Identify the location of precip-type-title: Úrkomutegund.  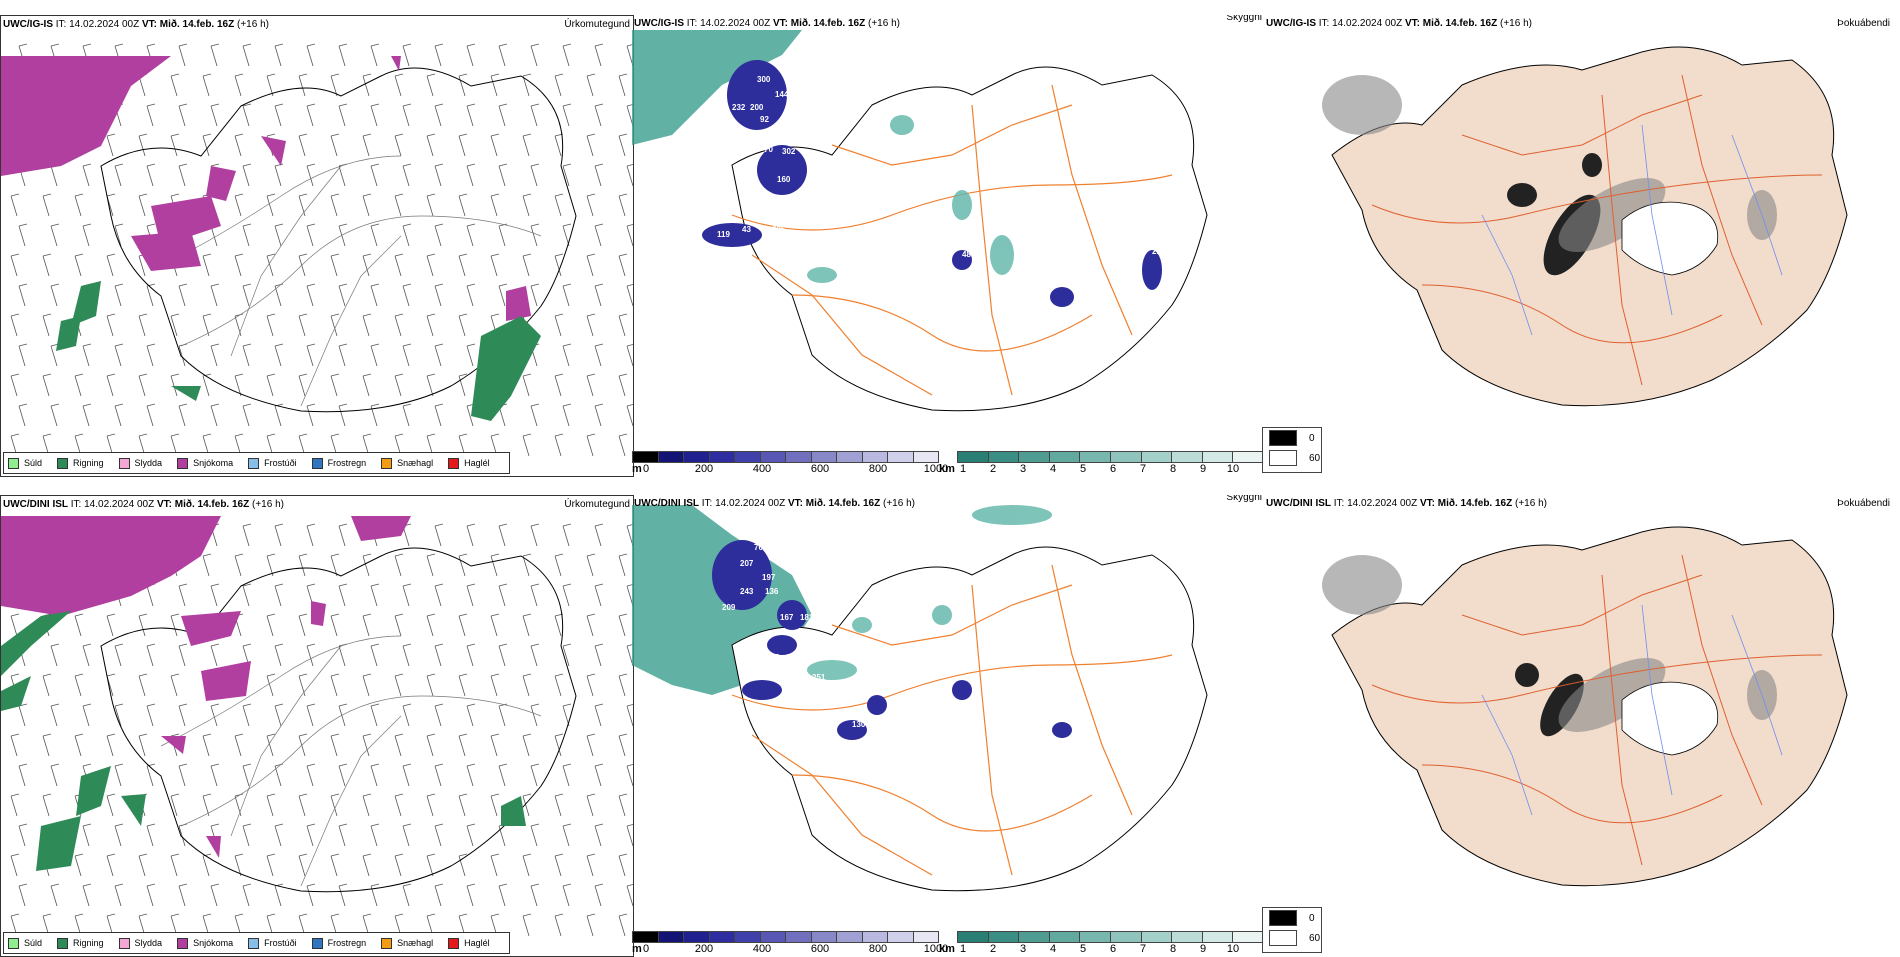
(597, 504).